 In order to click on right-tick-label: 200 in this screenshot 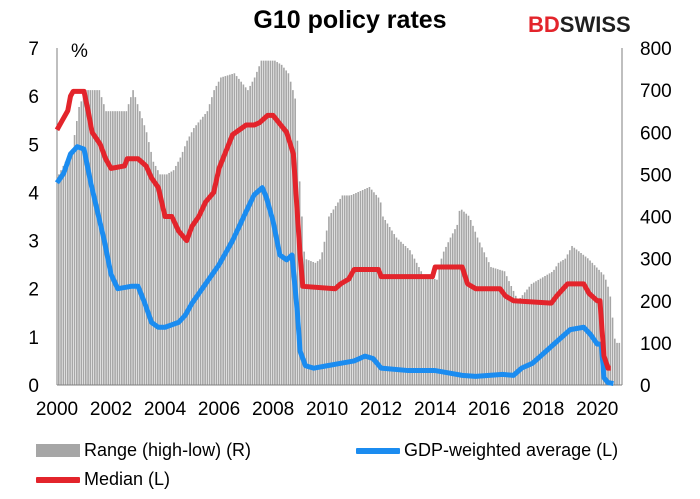, I will do `click(656, 302)`.